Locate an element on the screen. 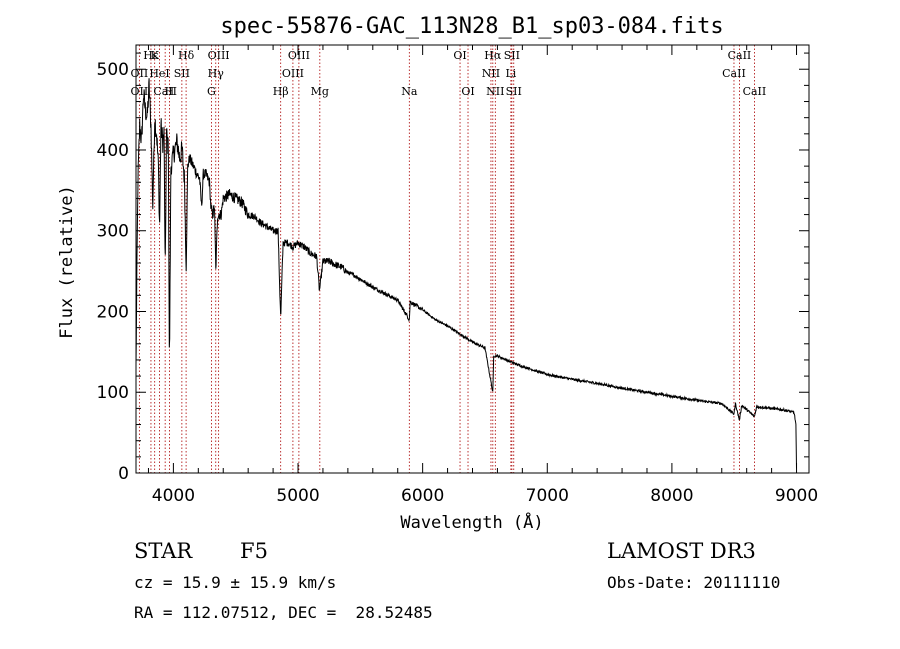 This screenshot has width=900, height=649. y-tick-label: 400 is located at coordinates (113, 151).